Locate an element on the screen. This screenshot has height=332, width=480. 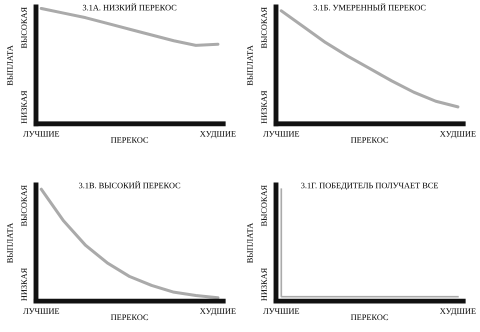
chart-title: 3.1Б. УМЕРЕННЫЙ ПЕРЕКОС is located at coordinates (370, 6).